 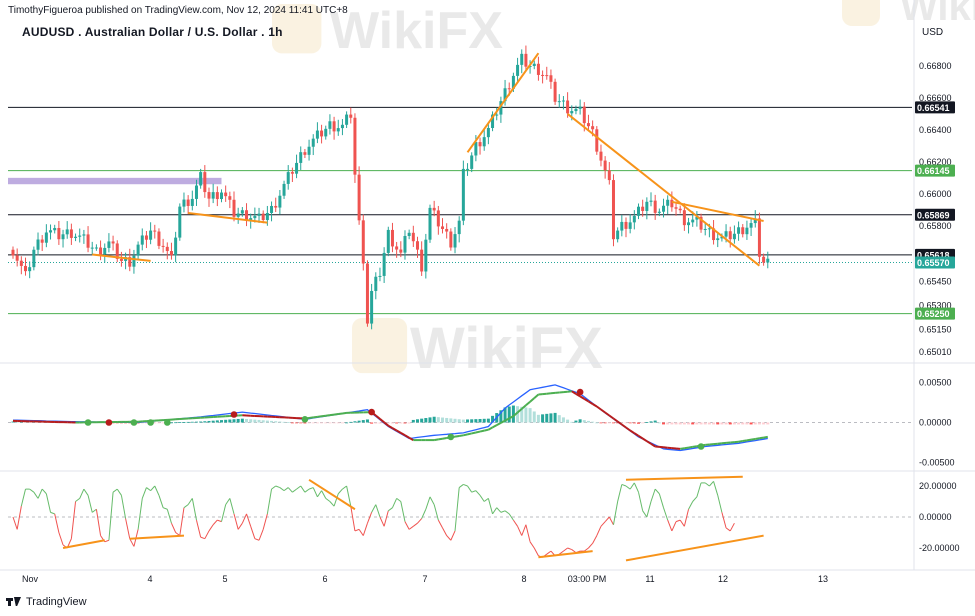 What do you see at coordinates (935, 262) in the screenshot?
I see `price-level-tag-bg` at bounding box center [935, 262].